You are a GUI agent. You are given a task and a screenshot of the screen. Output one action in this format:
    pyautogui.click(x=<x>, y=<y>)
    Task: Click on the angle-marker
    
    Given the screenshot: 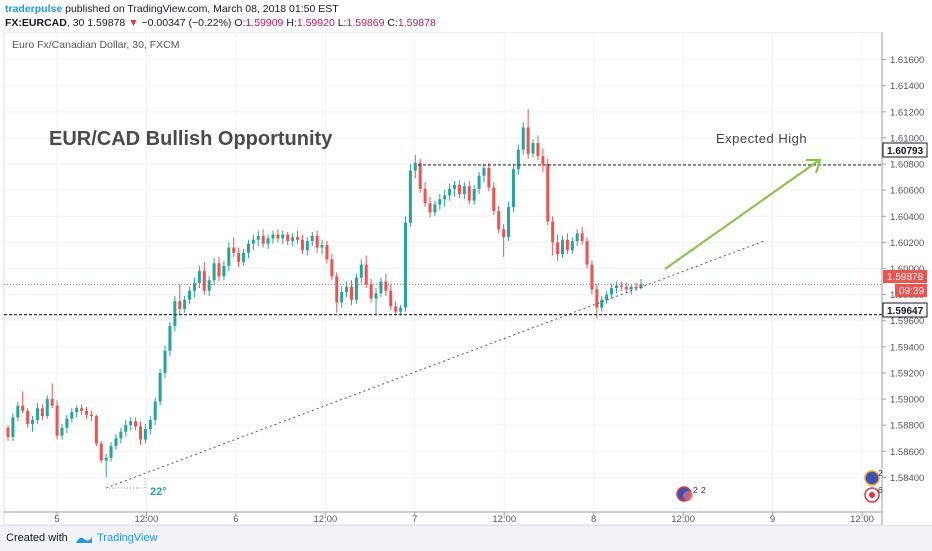 What is the action you would take?
    pyautogui.click(x=126, y=482)
    